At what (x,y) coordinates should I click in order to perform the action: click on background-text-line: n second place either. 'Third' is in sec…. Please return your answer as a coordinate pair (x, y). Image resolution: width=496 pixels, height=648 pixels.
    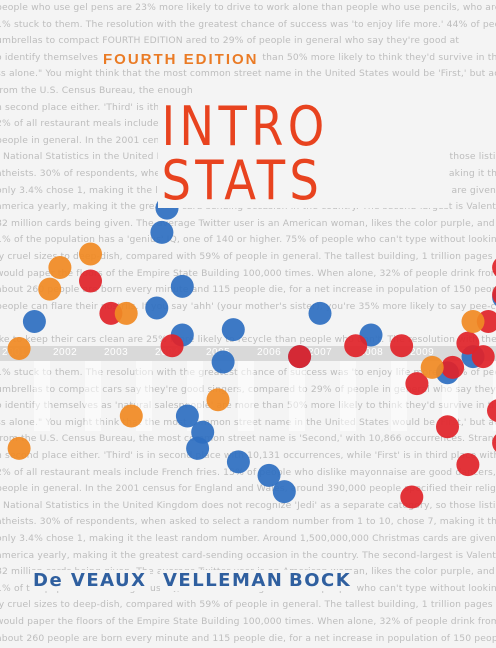
    Looking at the image, I should click on (248, 456).